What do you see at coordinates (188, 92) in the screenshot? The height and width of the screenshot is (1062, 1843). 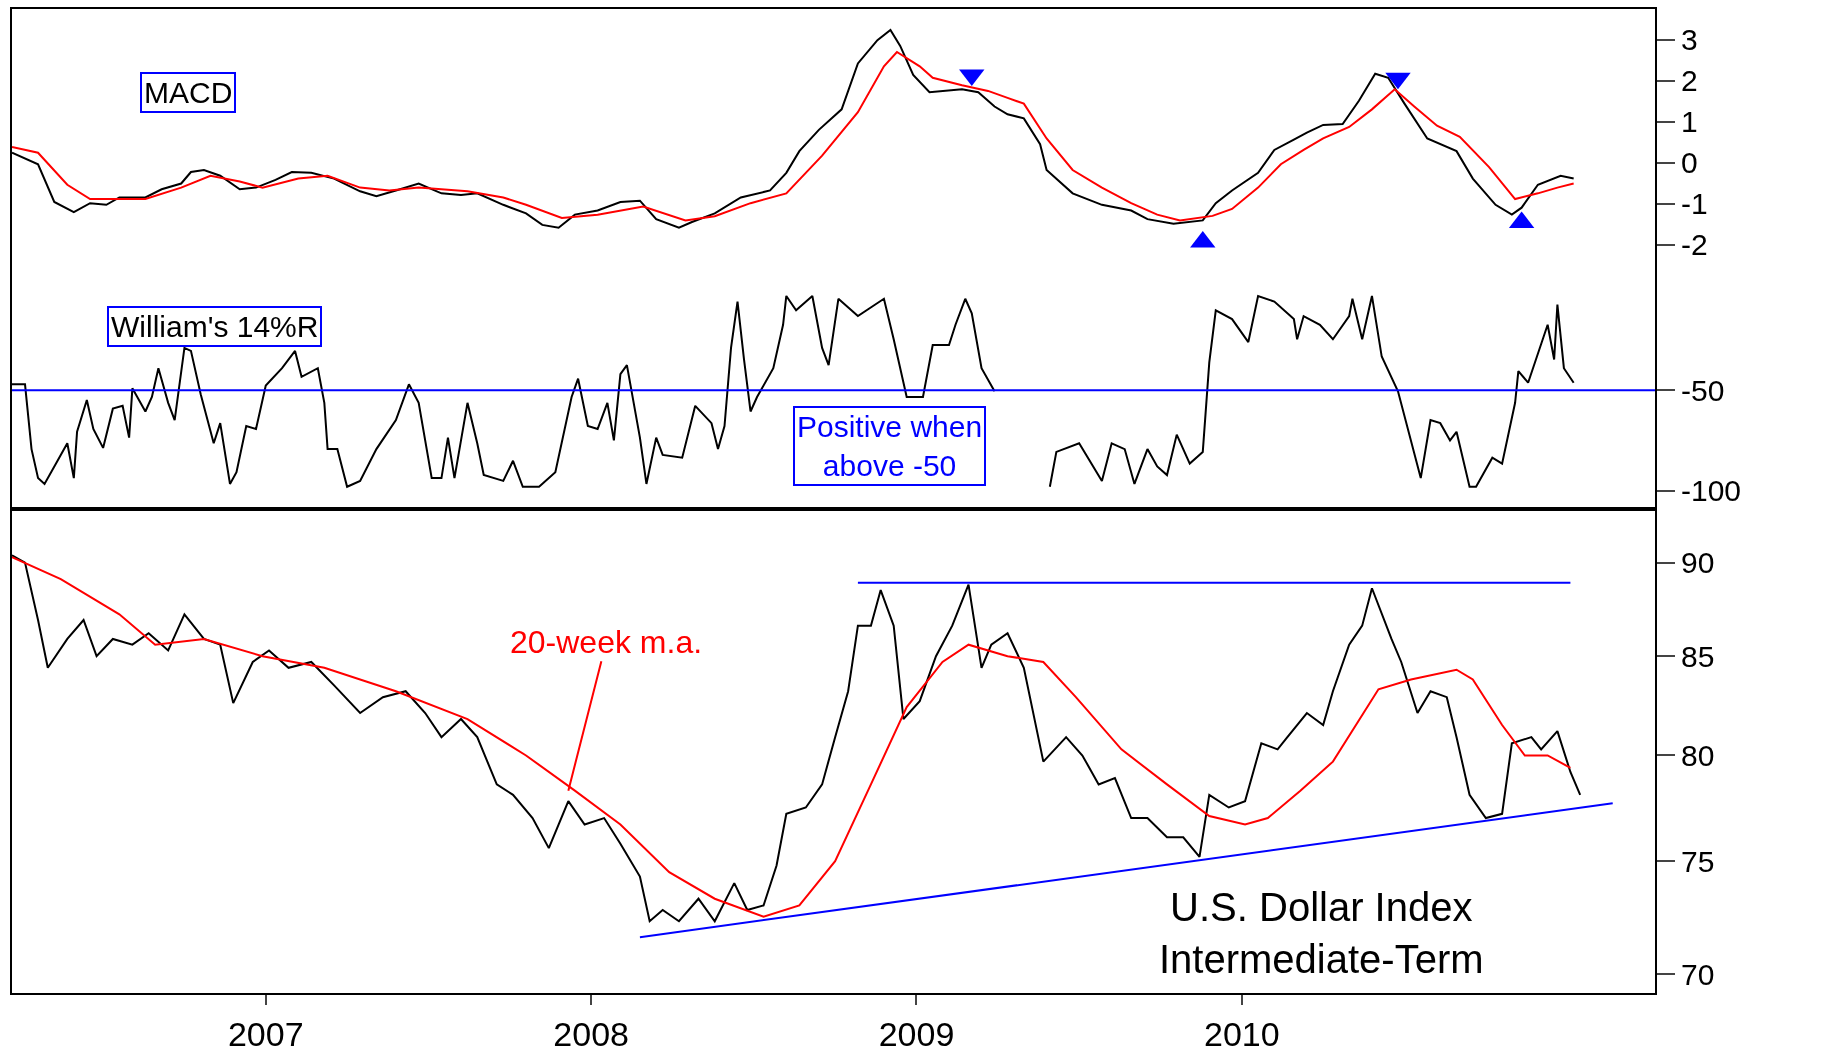 I see `annotation: MACD` at bounding box center [188, 92].